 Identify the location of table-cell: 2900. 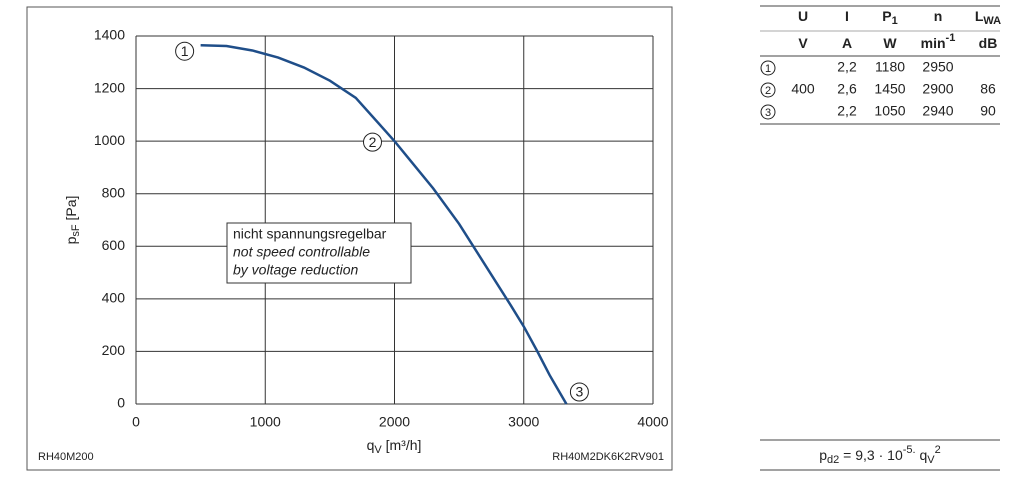
(937, 89).